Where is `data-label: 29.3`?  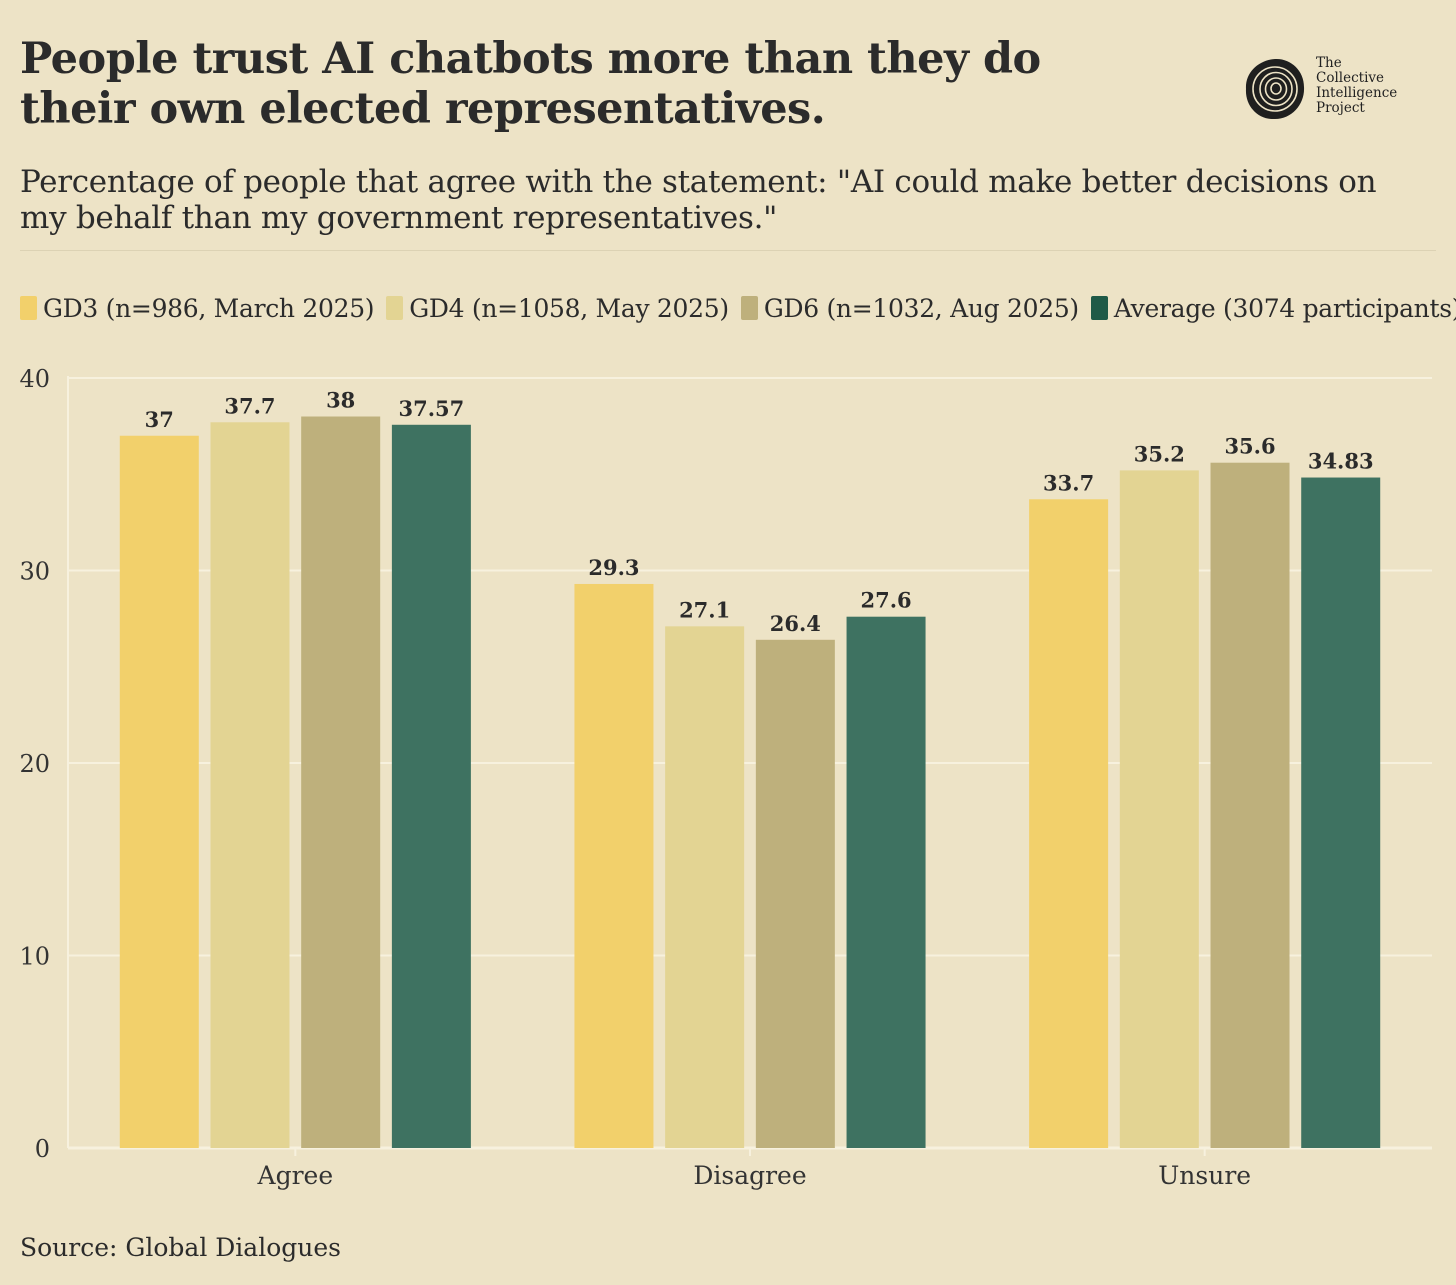
data-label: 29.3 is located at coordinates (613, 567).